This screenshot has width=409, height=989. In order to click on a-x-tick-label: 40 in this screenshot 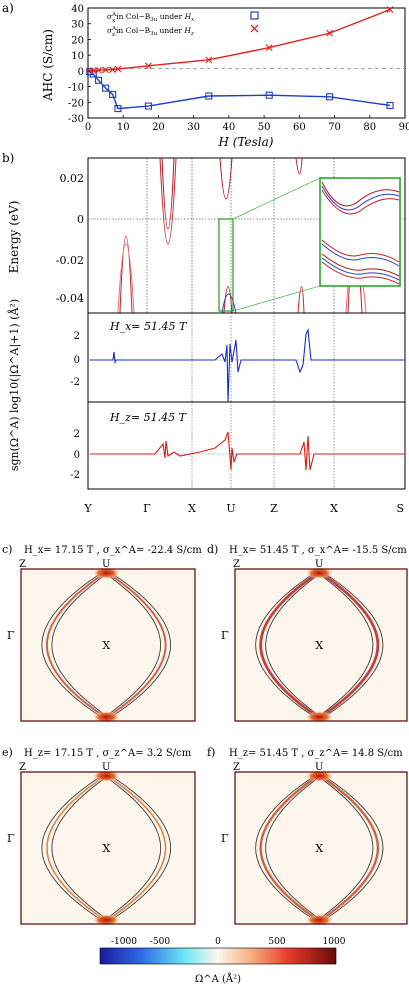, I will do `click(229, 127)`.